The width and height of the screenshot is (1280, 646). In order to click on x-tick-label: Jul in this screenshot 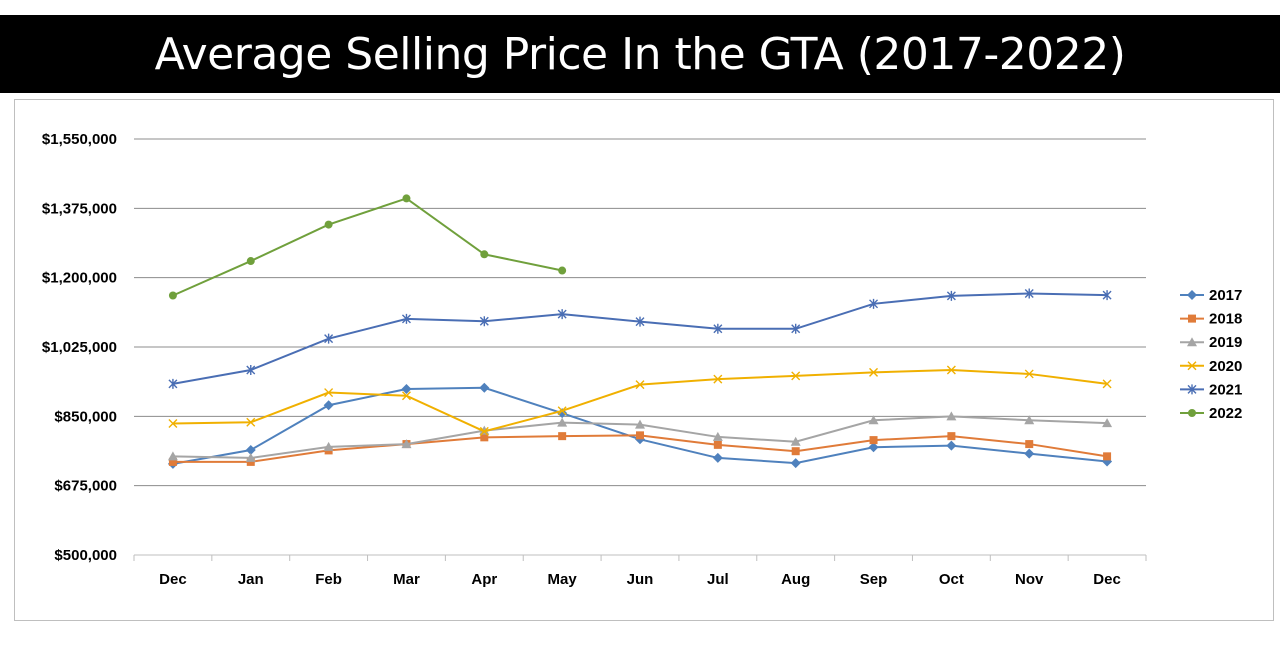, I will do `click(718, 579)`.